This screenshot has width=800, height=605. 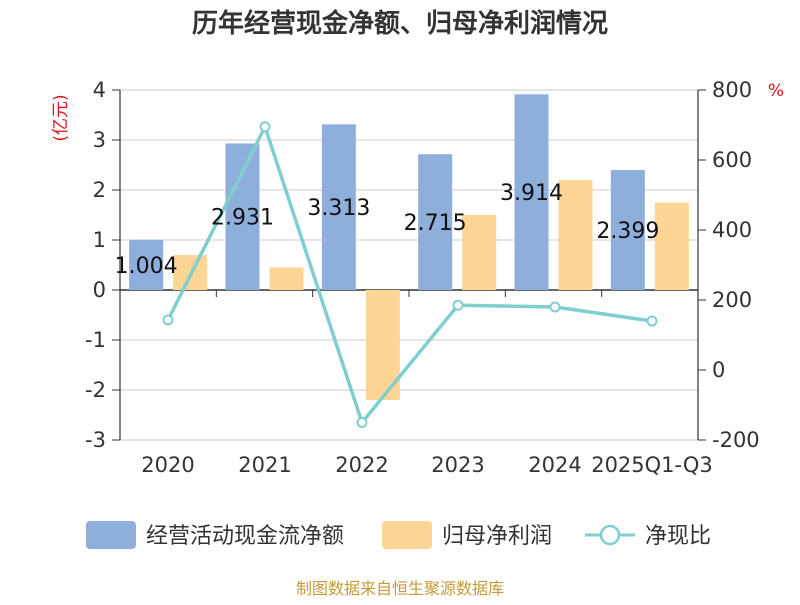 What do you see at coordinates (400, 23) in the screenshot?
I see `chart-title: 历年经营现金净额、归母净利润情况` at bounding box center [400, 23].